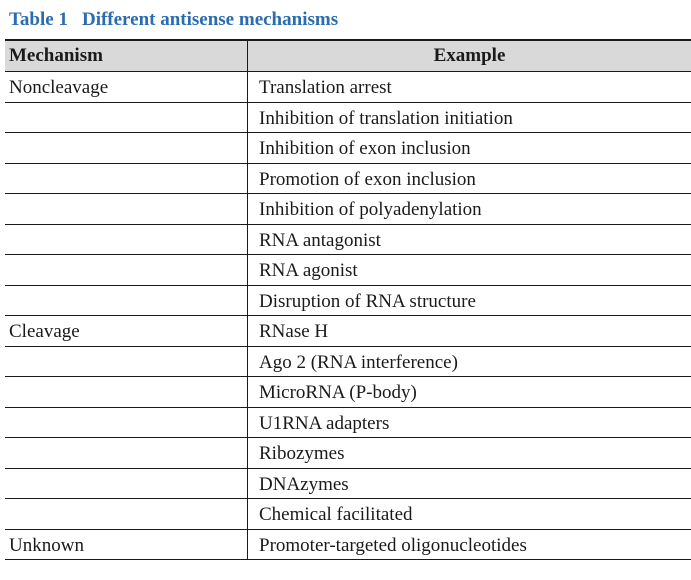 This screenshot has width=691, height=580. What do you see at coordinates (348, 56) in the screenshot?
I see `table-header-row: Mechanism Example` at bounding box center [348, 56].